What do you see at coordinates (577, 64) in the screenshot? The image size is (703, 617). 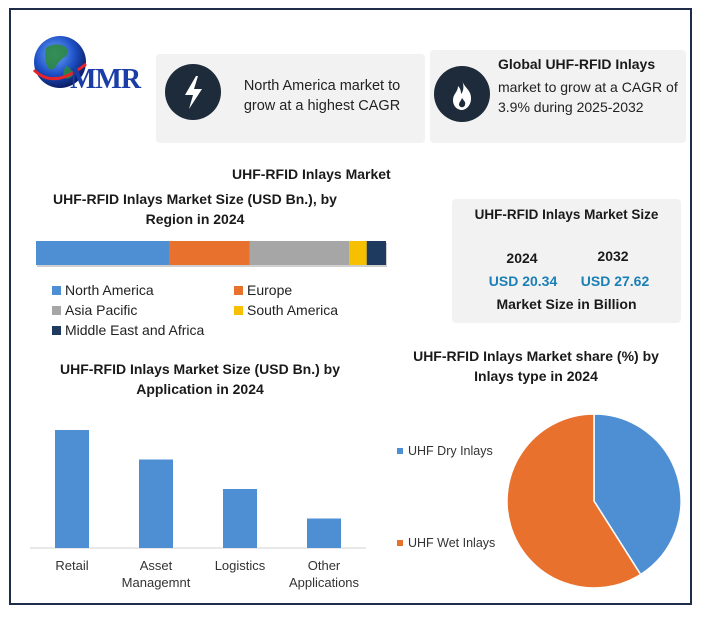 I see `card2-title: Global UHF-RFID Inlays` at bounding box center [577, 64].